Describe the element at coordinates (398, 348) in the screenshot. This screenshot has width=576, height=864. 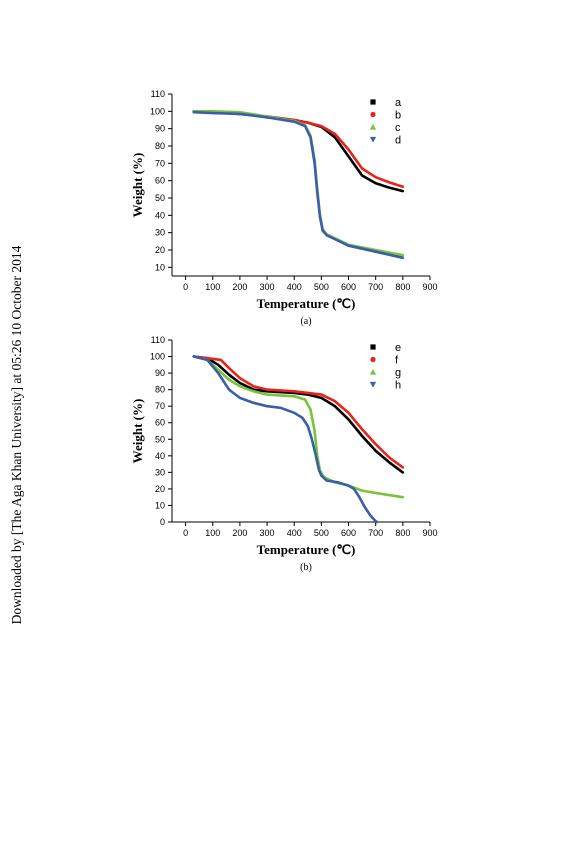
I see `legend-label-e: e` at that location.